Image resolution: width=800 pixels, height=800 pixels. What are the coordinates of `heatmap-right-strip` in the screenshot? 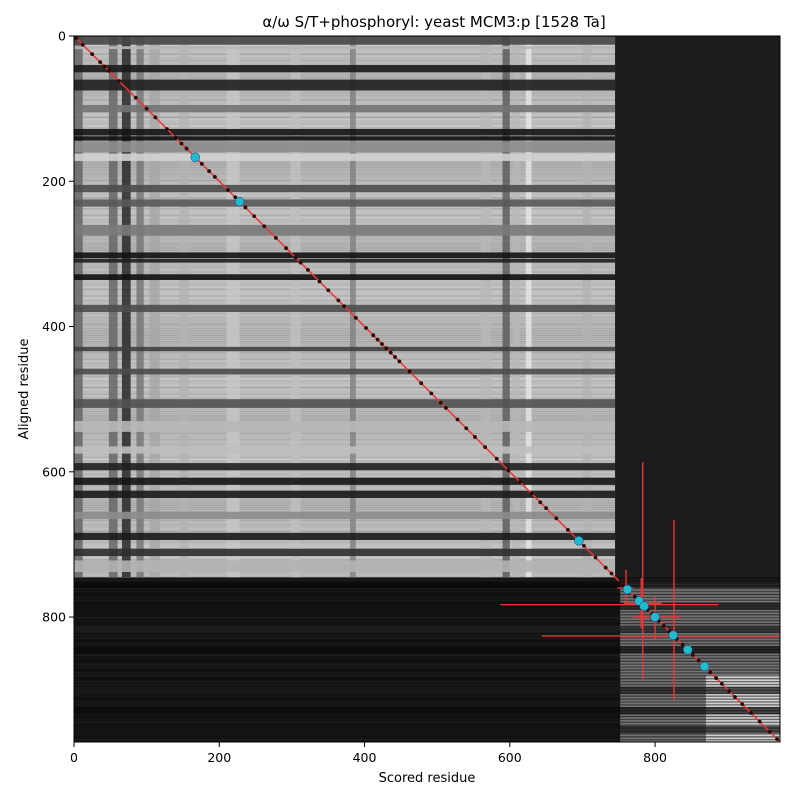 It's located at (697, 307).